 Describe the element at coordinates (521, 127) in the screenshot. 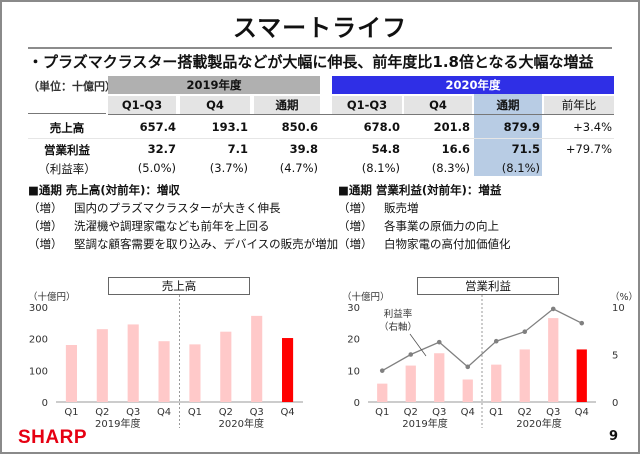

I see `table-cell: 879.9` at that location.